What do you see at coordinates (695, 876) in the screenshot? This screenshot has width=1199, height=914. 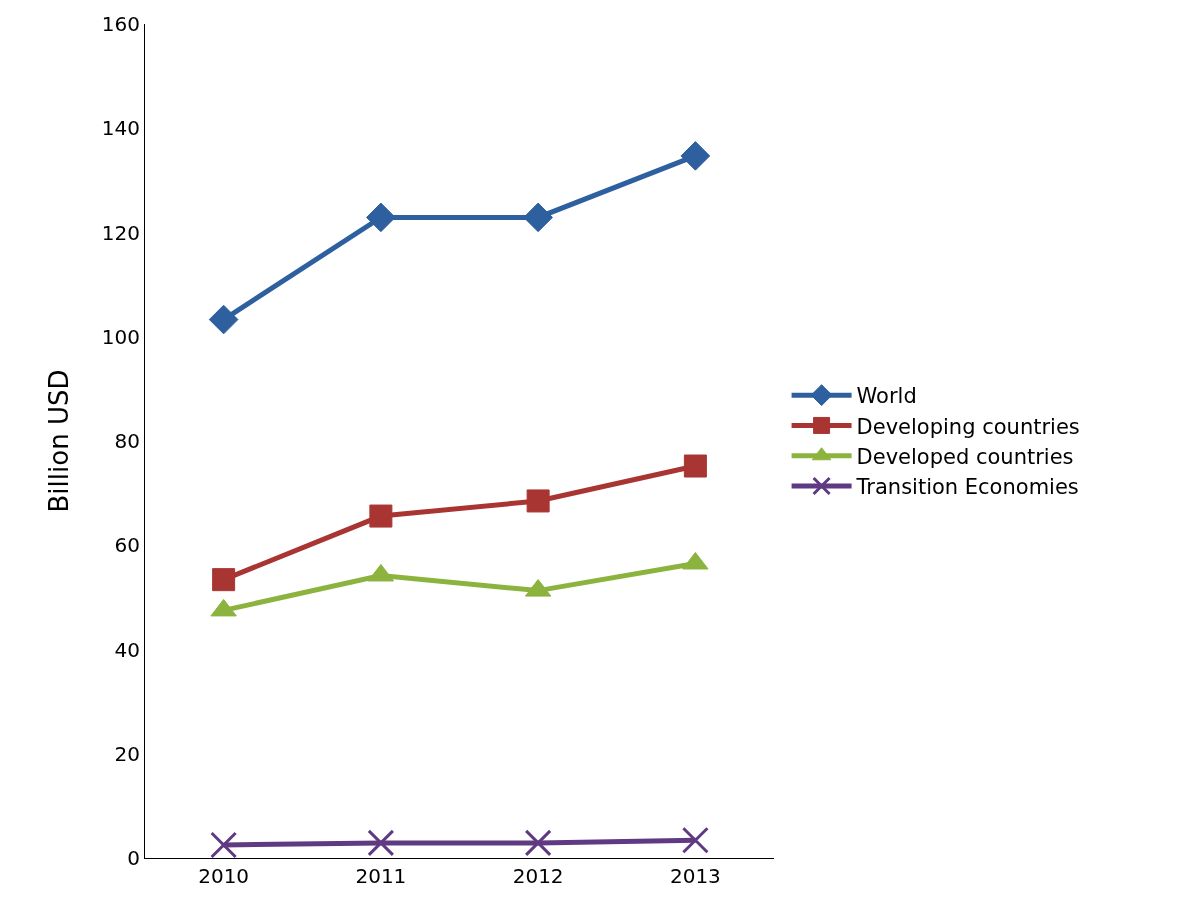 I see `x-tick-label: 2013` at bounding box center [695, 876].